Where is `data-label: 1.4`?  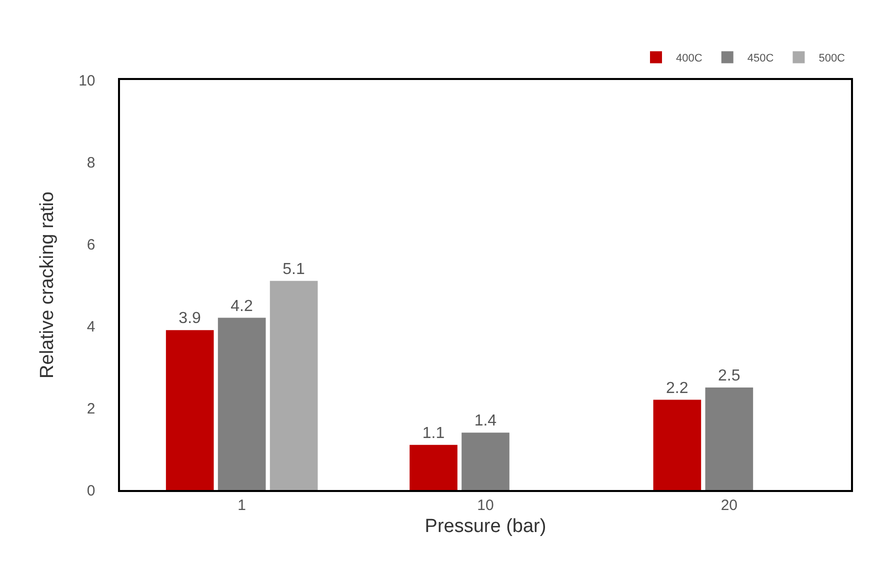
data-label: 1.4 is located at coordinates (485, 421).